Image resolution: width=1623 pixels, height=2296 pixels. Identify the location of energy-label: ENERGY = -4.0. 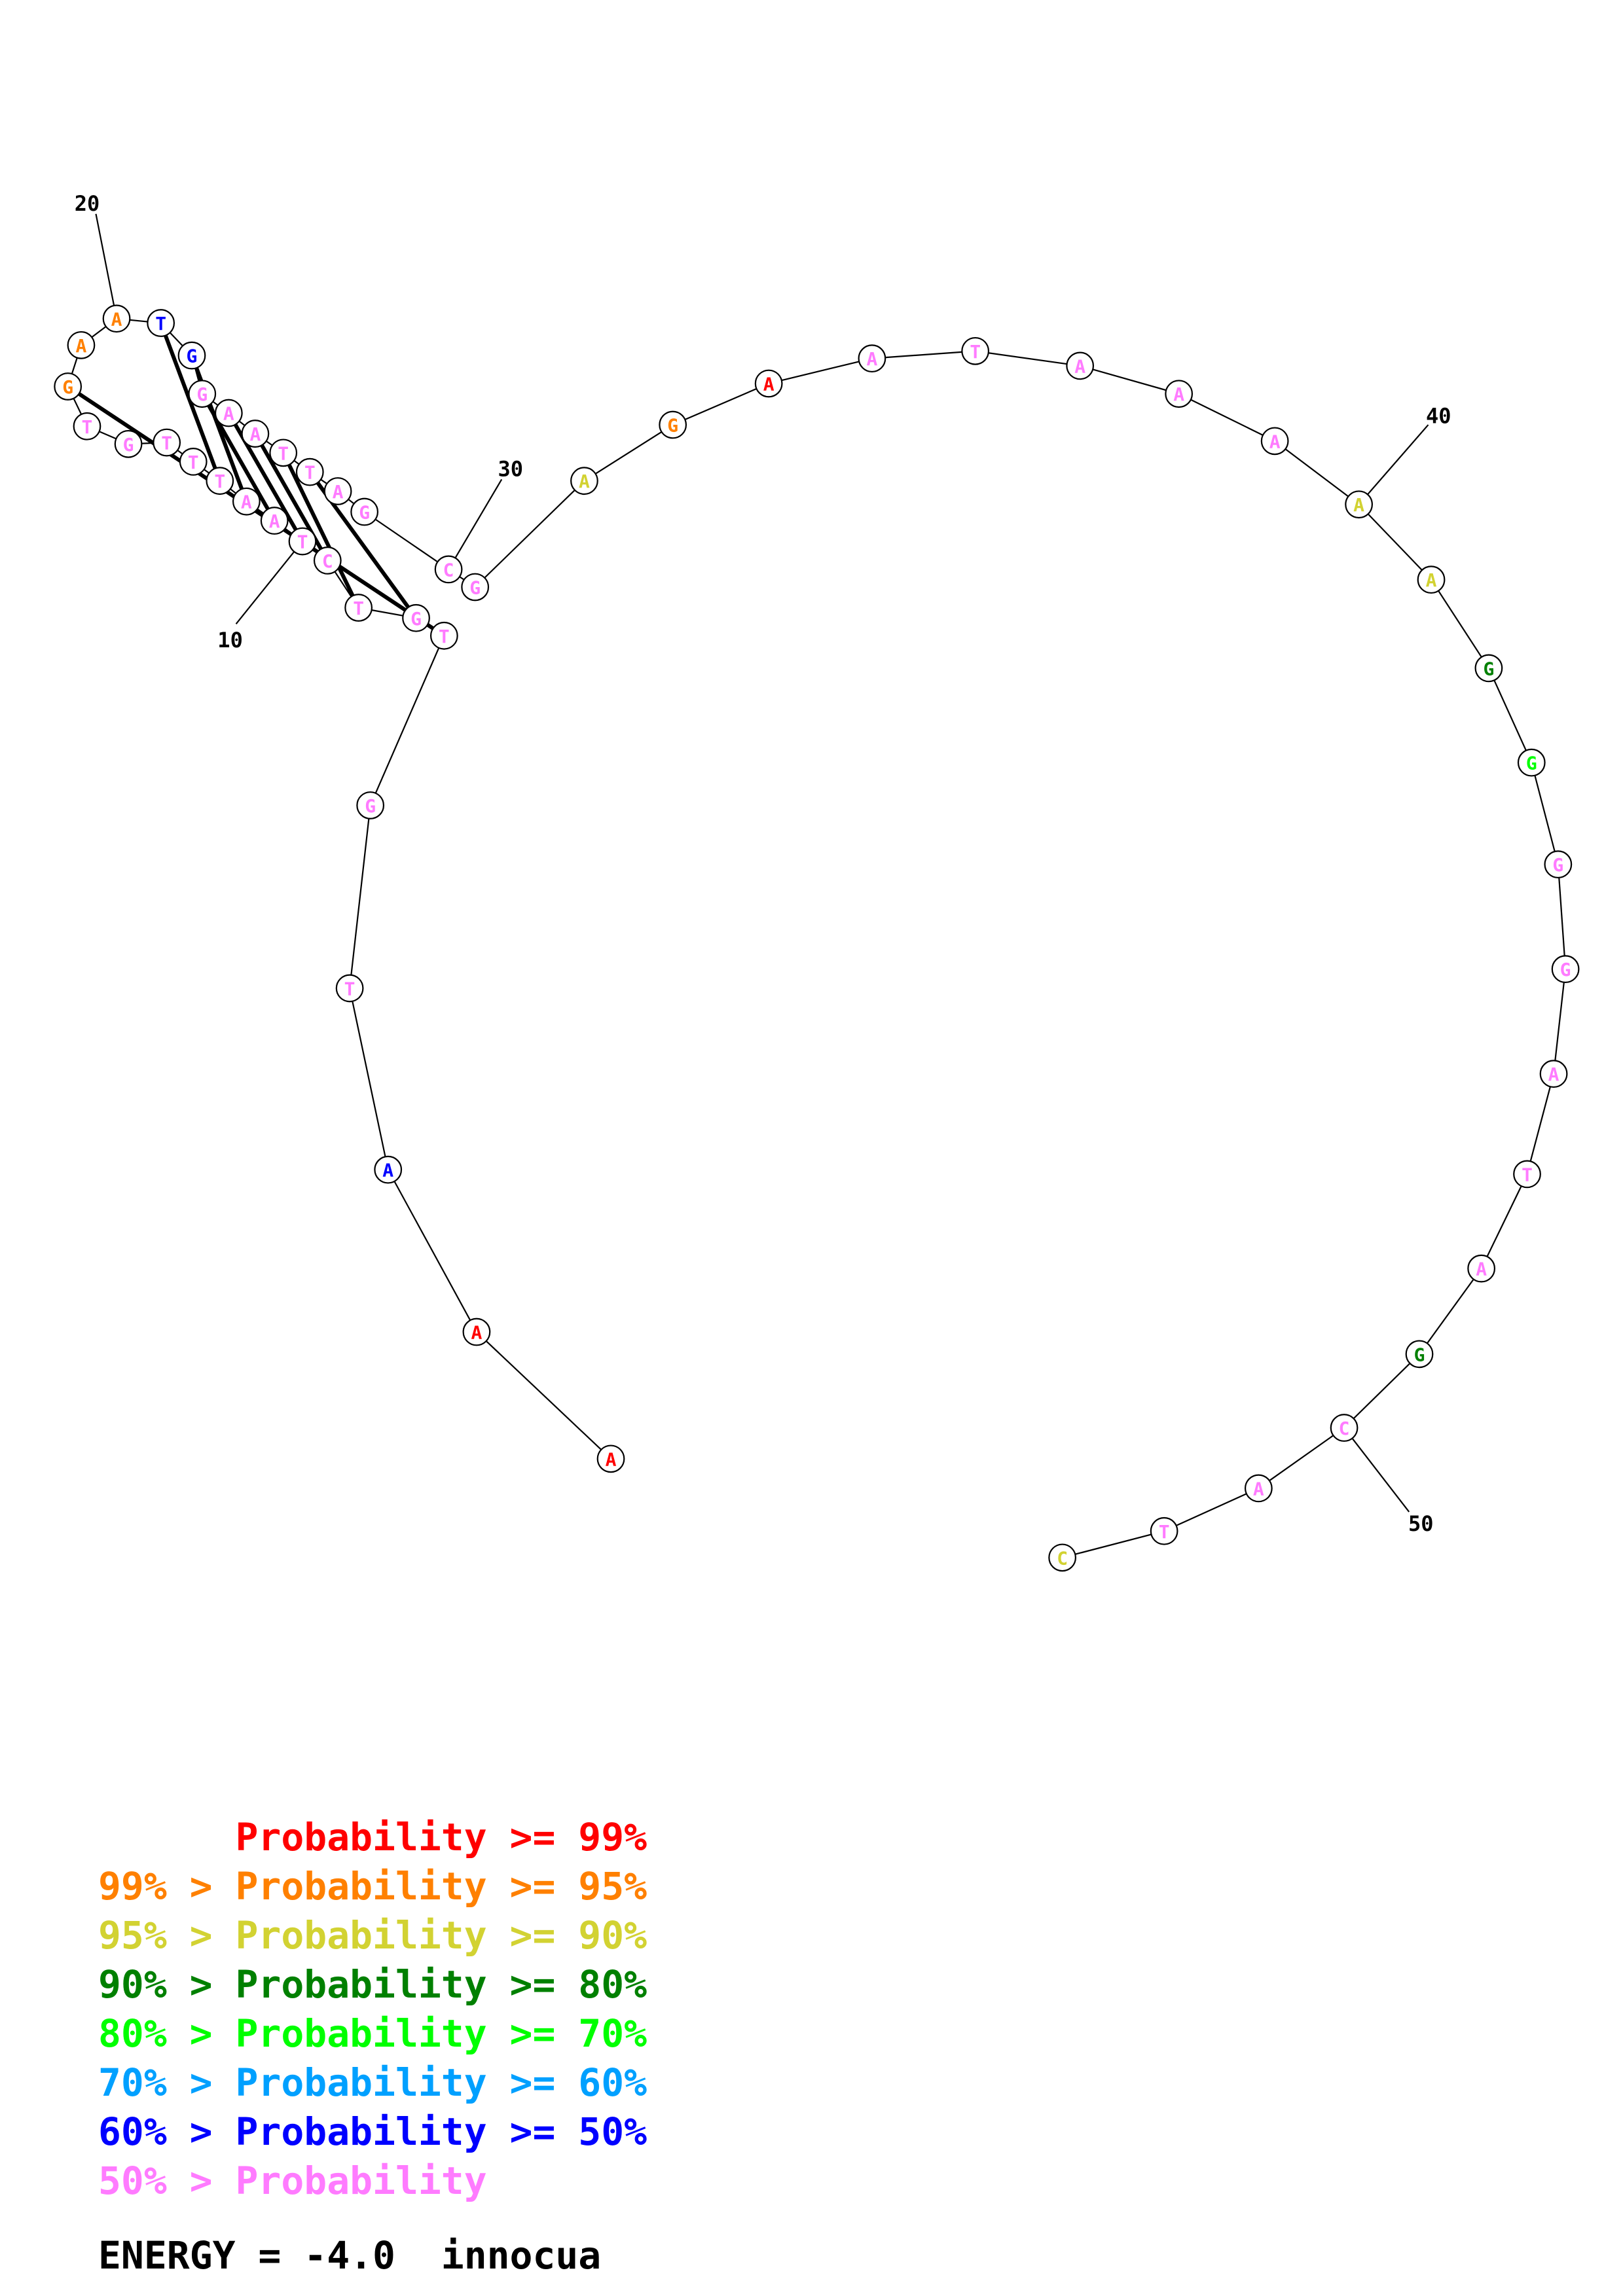
(246, 2255).